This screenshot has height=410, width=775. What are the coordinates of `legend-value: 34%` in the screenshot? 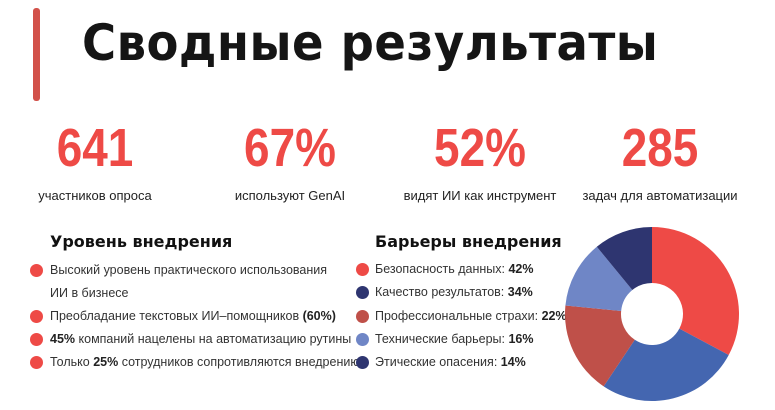 It's located at (520, 292).